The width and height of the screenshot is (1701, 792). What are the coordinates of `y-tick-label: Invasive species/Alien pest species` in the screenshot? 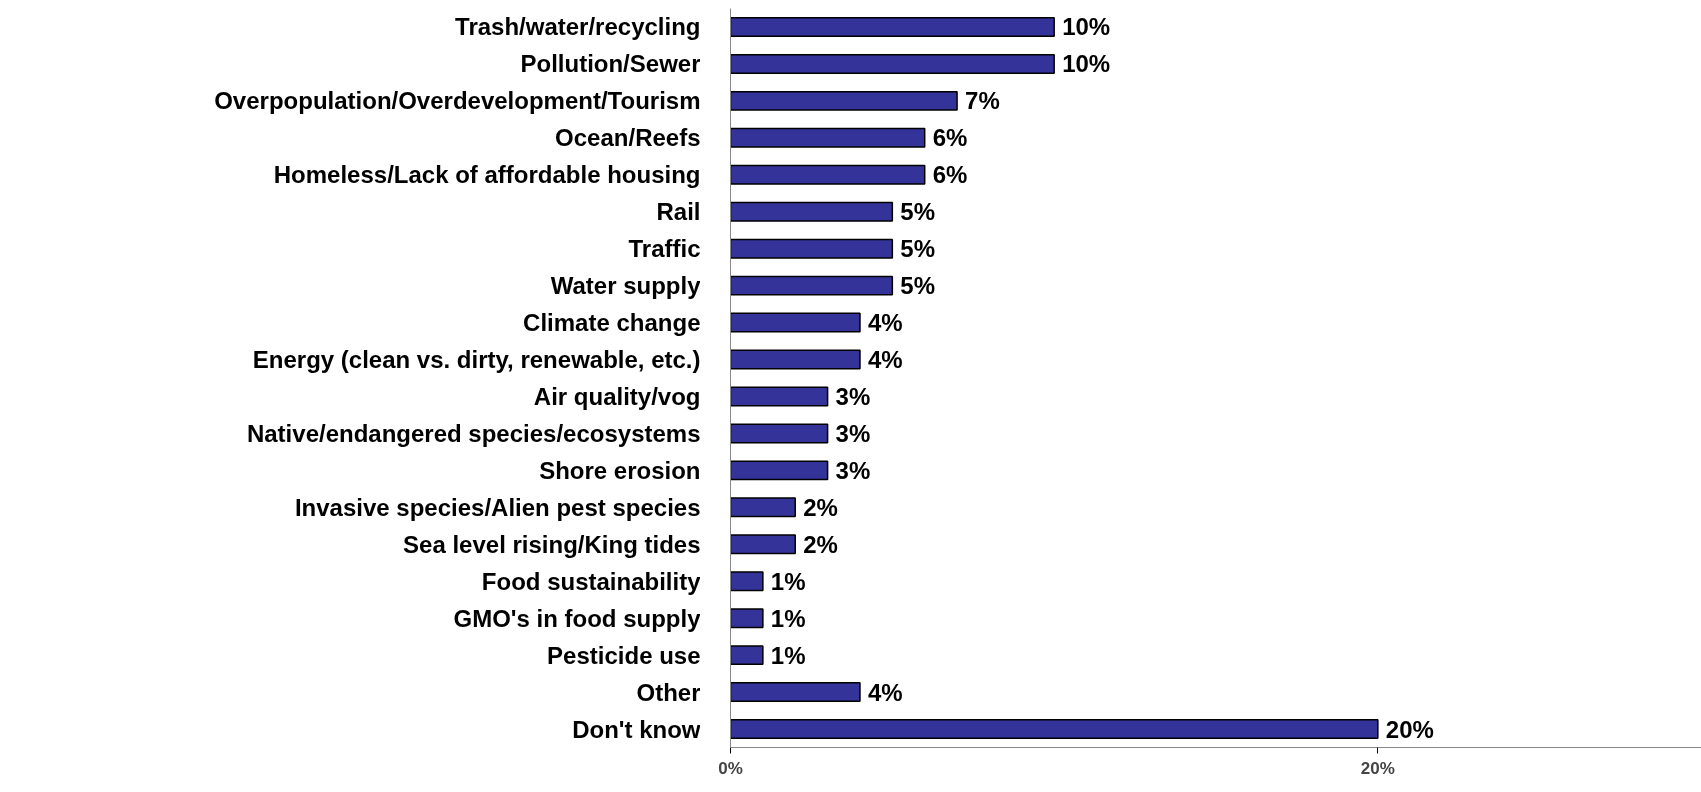 It's located at (497, 507).